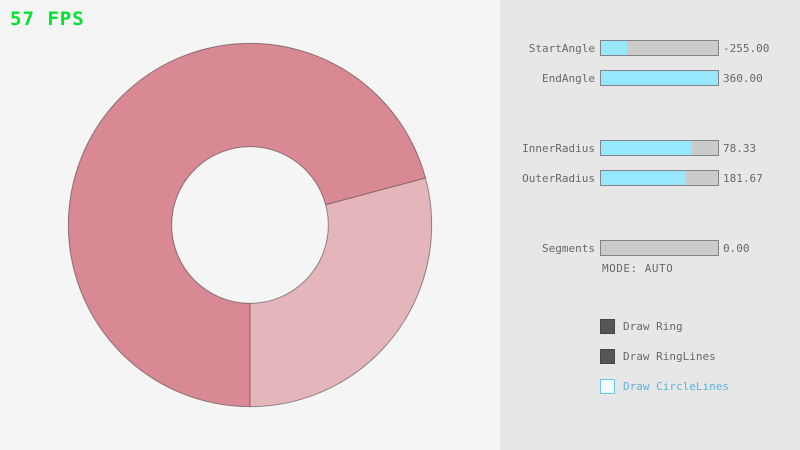  What do you see at coordinates (659, 48) in the screenshot?
I see `start-angle-slider` at bounding box center [659, 48].